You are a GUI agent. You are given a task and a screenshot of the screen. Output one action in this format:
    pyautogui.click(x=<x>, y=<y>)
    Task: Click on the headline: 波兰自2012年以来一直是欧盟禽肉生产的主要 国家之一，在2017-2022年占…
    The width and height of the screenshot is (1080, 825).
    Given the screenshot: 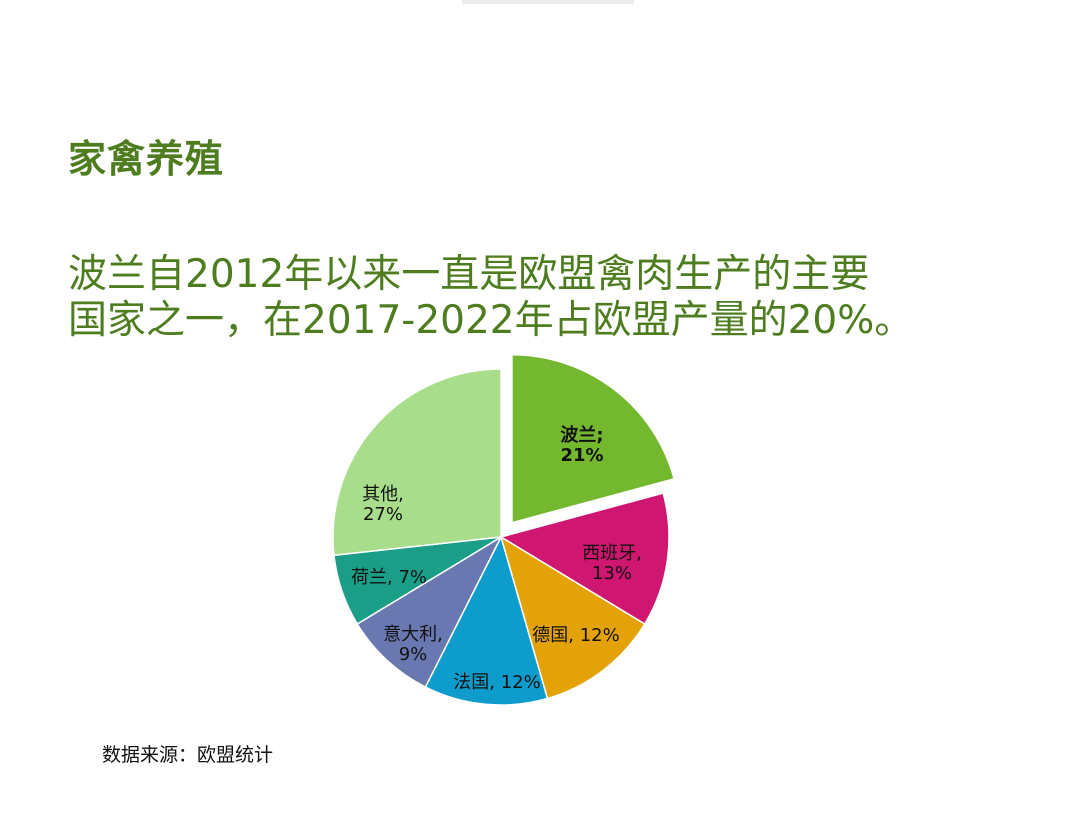 What is the action you would take?
    pyautogui.click(x=528, y=298)
    